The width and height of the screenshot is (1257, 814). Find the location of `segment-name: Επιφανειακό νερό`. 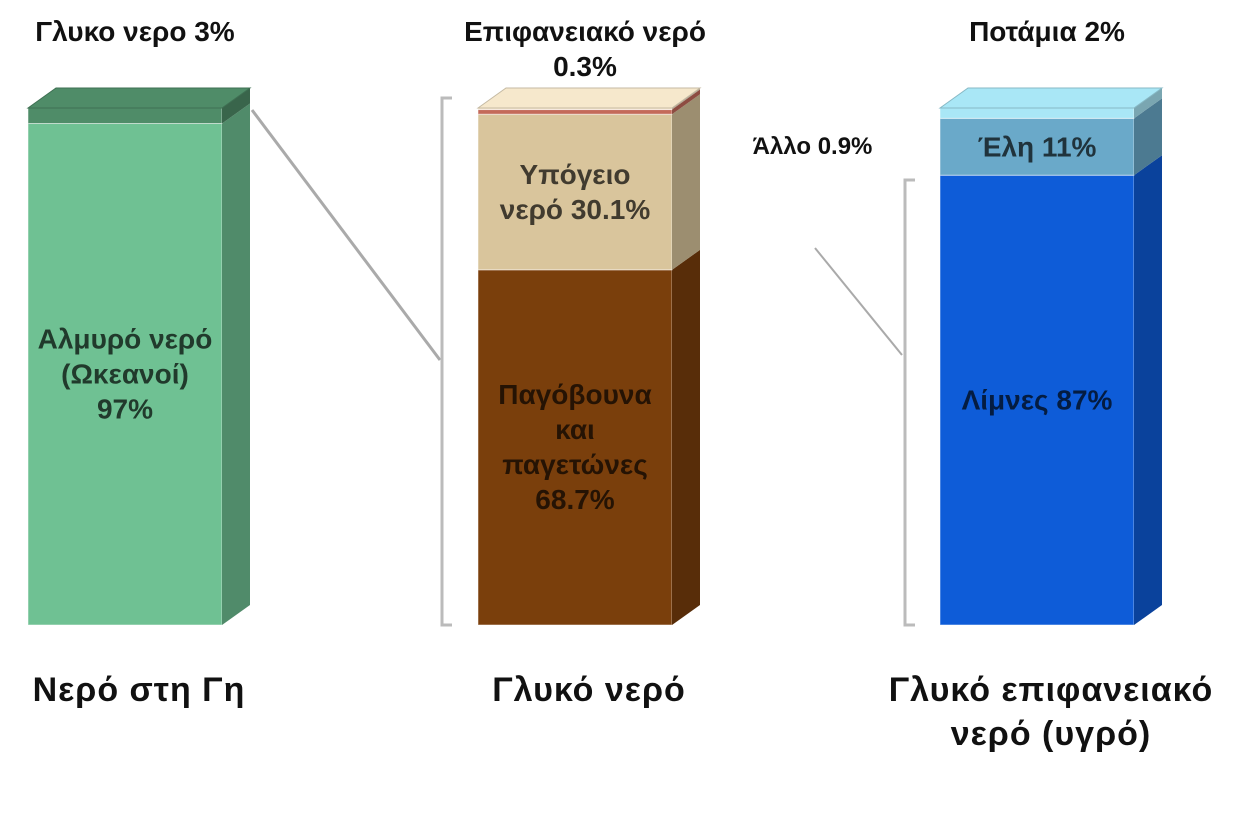

segment-name: Επιφανειακό νερό is located at coordinates (585, 31).